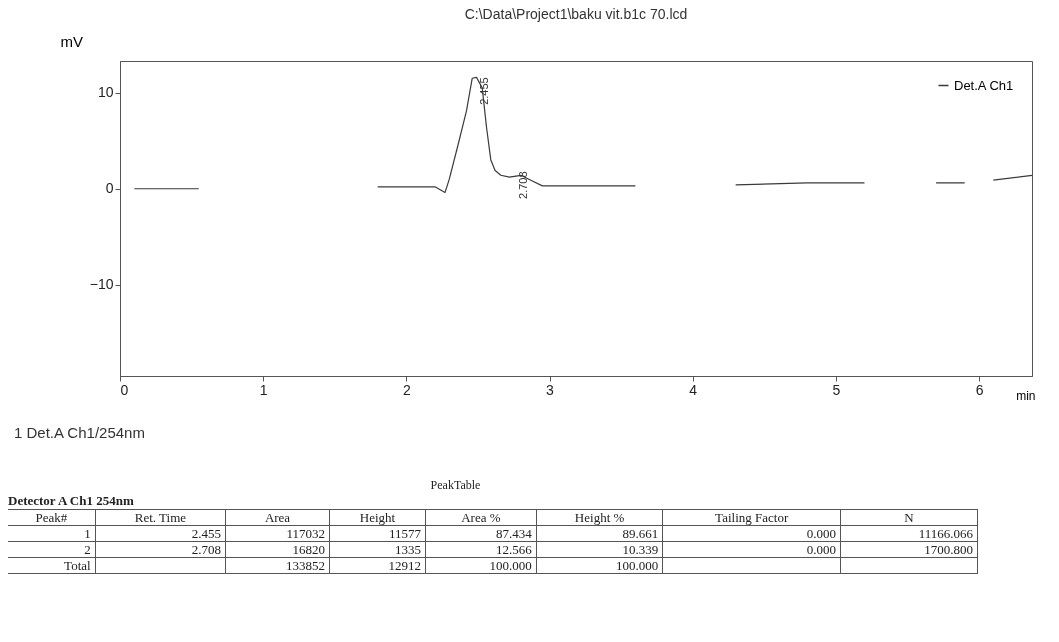  I want to click on text: Detector A Ch1 254nm, so click(71, 501).